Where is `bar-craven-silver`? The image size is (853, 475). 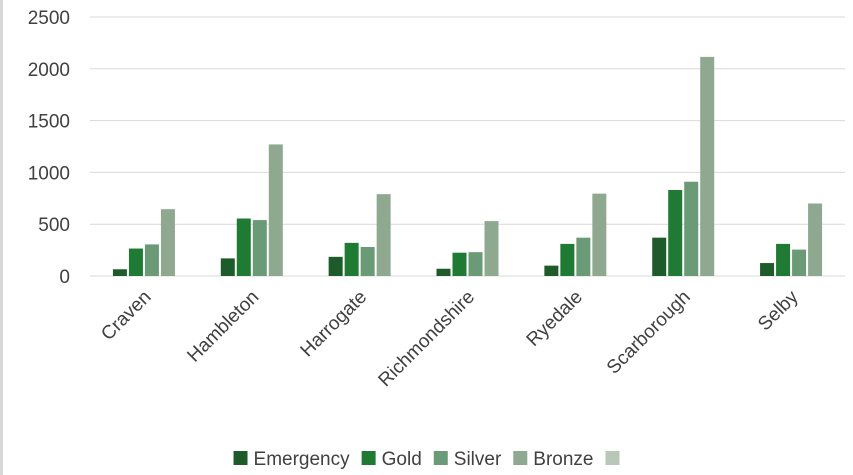
bar-craven-silver is located at coordinates (151, 260).